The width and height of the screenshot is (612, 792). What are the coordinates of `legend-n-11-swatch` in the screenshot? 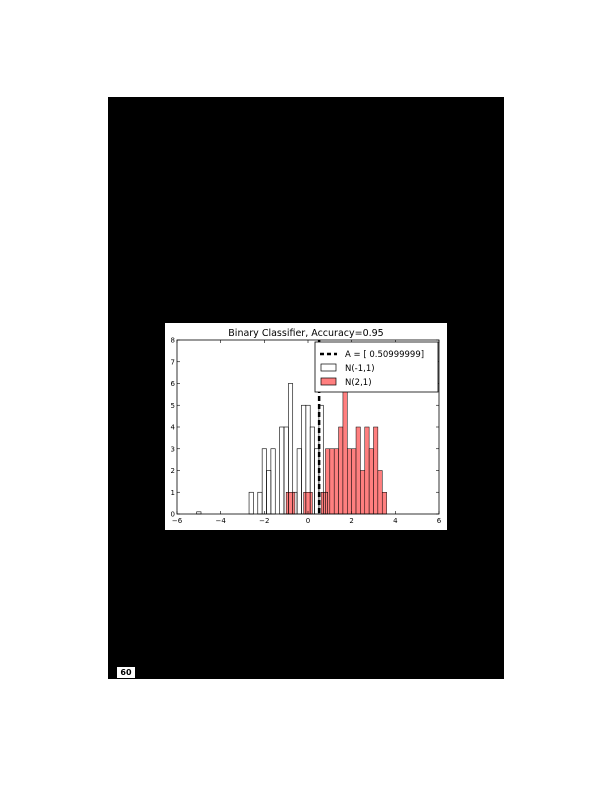 It's located at (328, 367).